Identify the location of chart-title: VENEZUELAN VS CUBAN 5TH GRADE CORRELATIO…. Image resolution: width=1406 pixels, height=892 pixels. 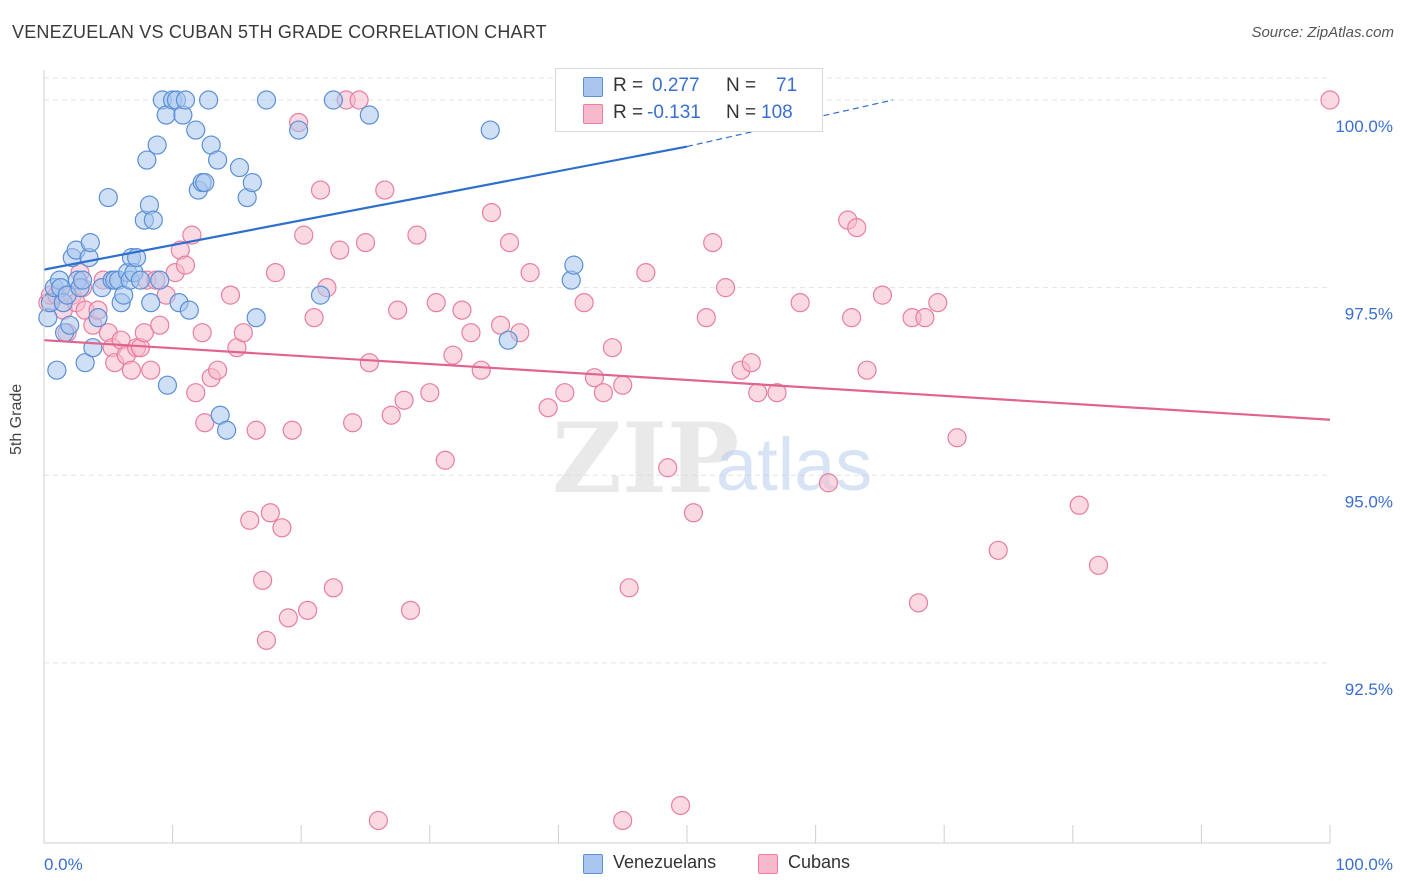
(279, 32).